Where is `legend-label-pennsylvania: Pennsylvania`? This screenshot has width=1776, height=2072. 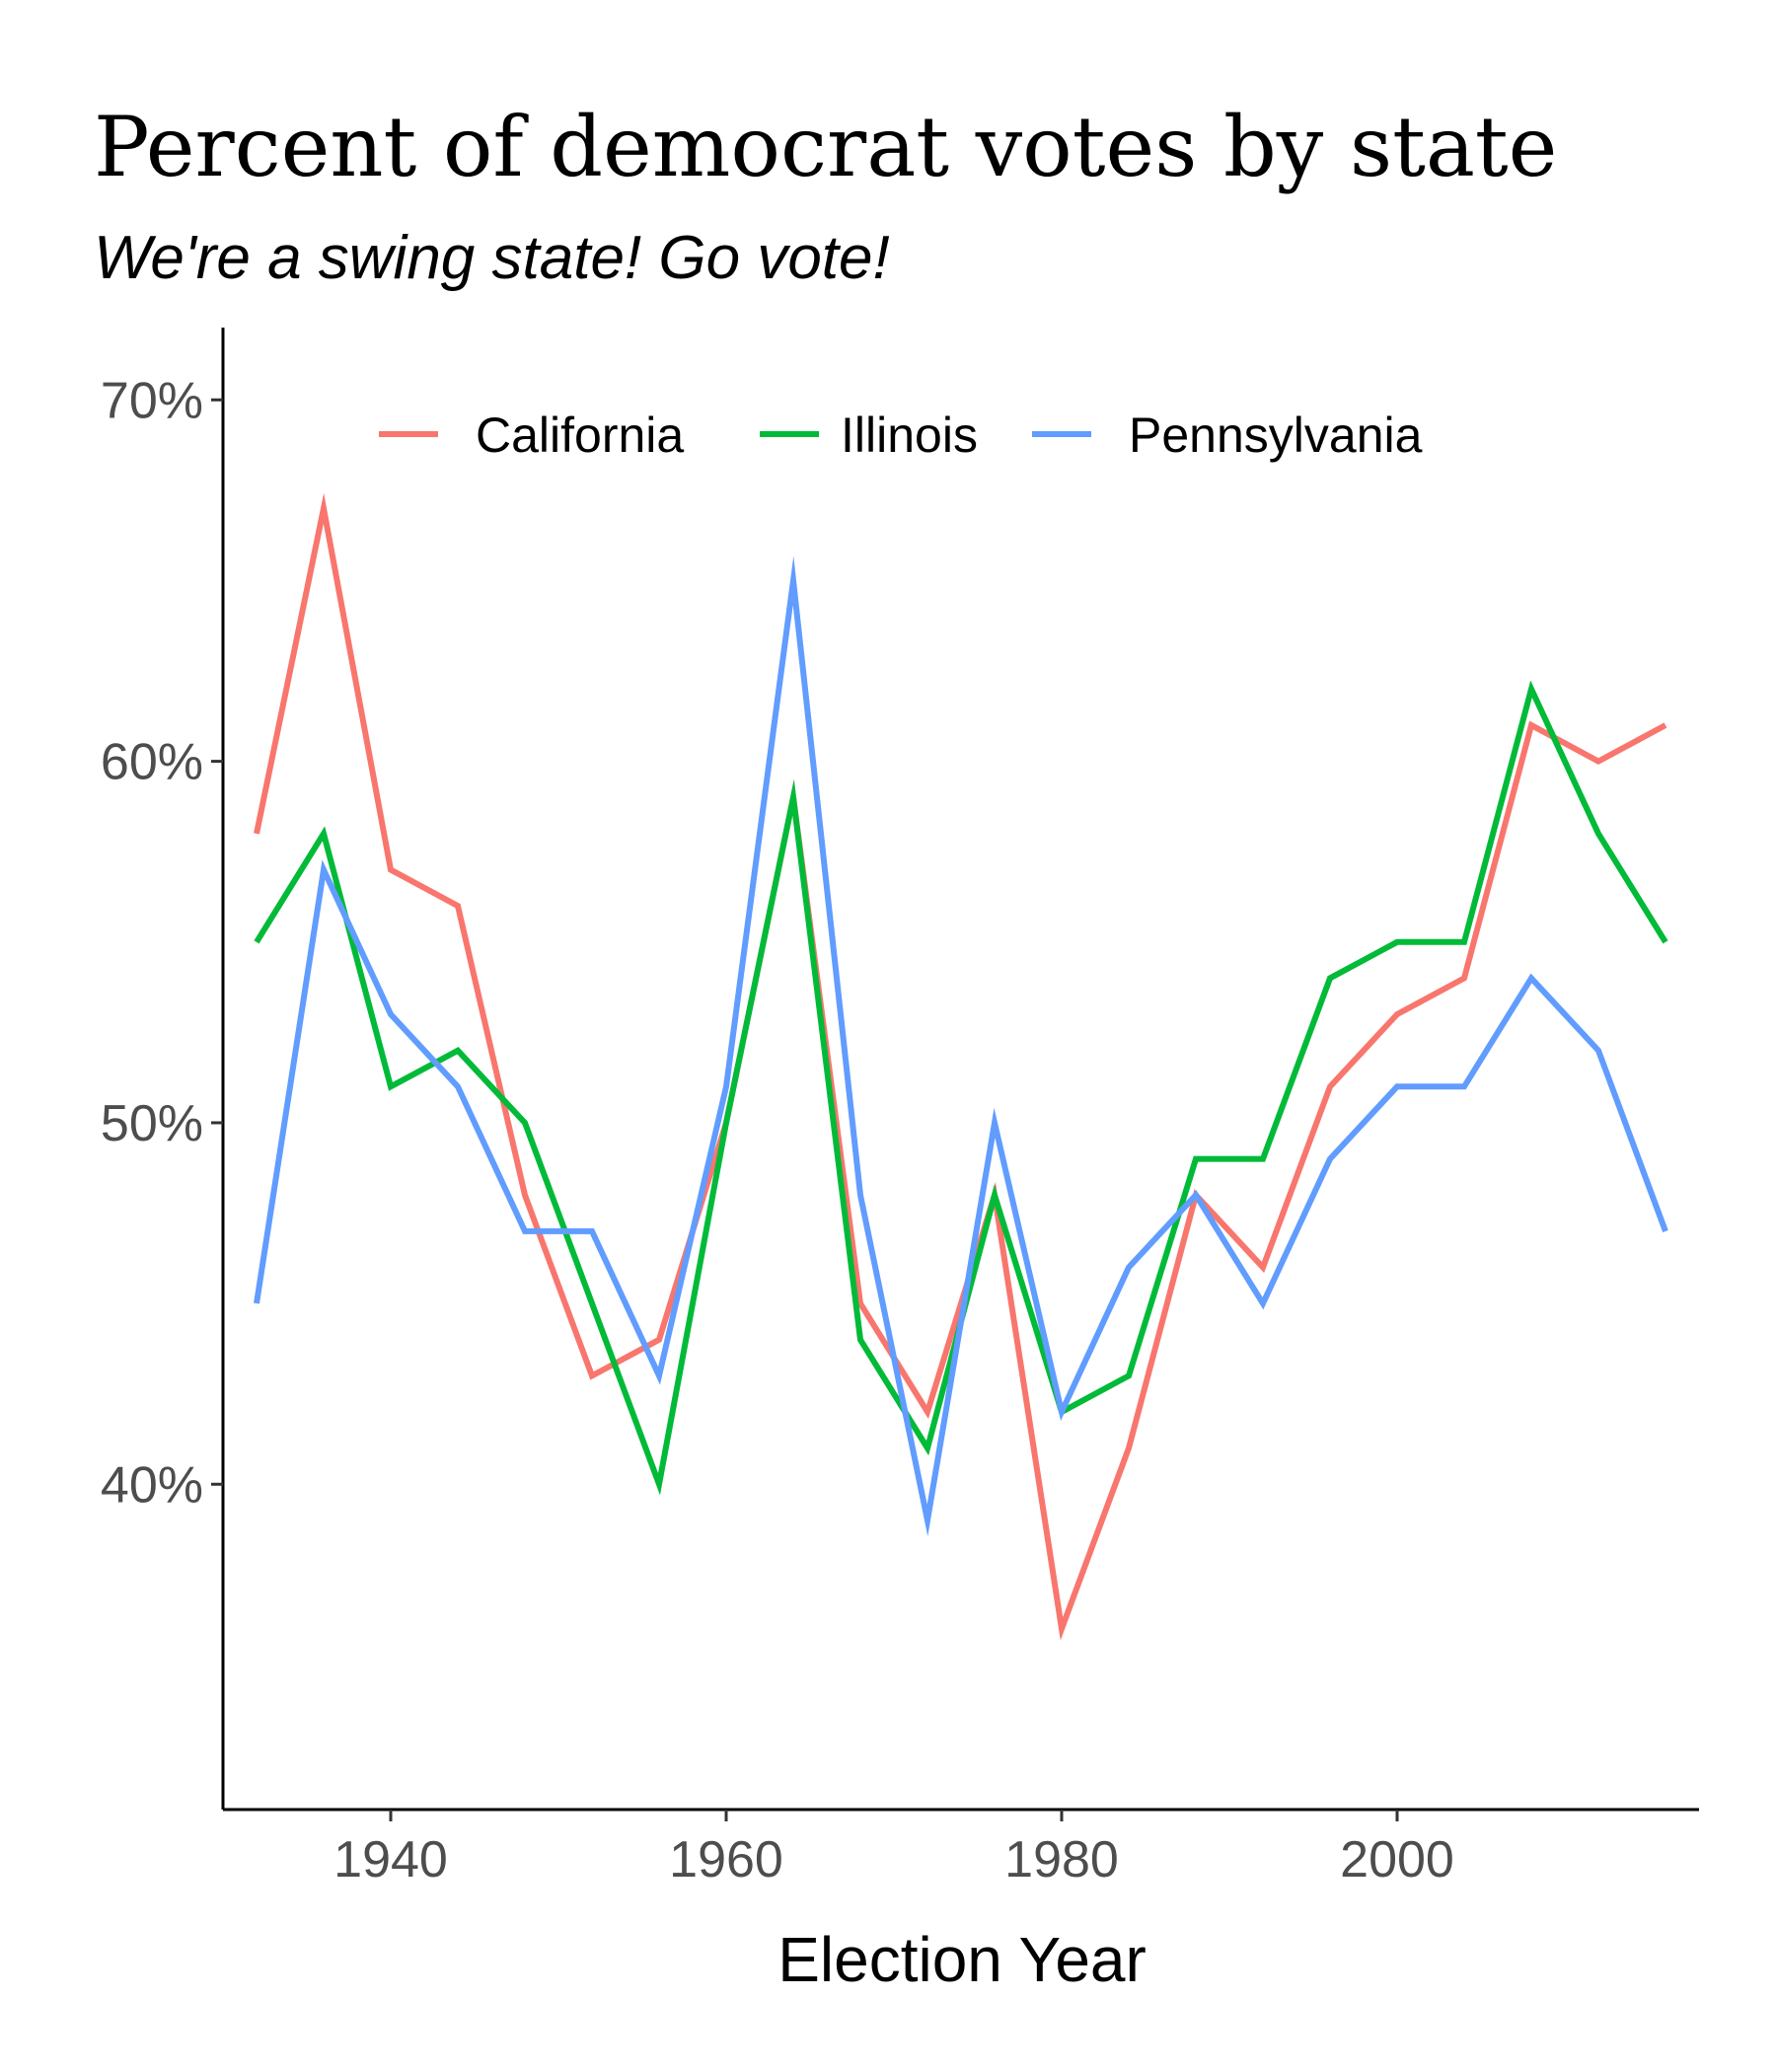 legend-label-pennsylvania: Pennsylvania is located at coordinates (1276, 435).